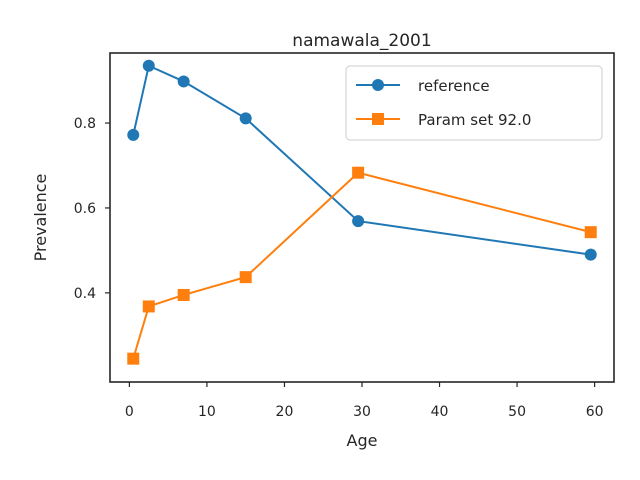 The height and width of the screenshot is (480, 640). Describe the element at coordinates (378, 119) in the screenshot. I see `legend-marker-param-set` at that location.